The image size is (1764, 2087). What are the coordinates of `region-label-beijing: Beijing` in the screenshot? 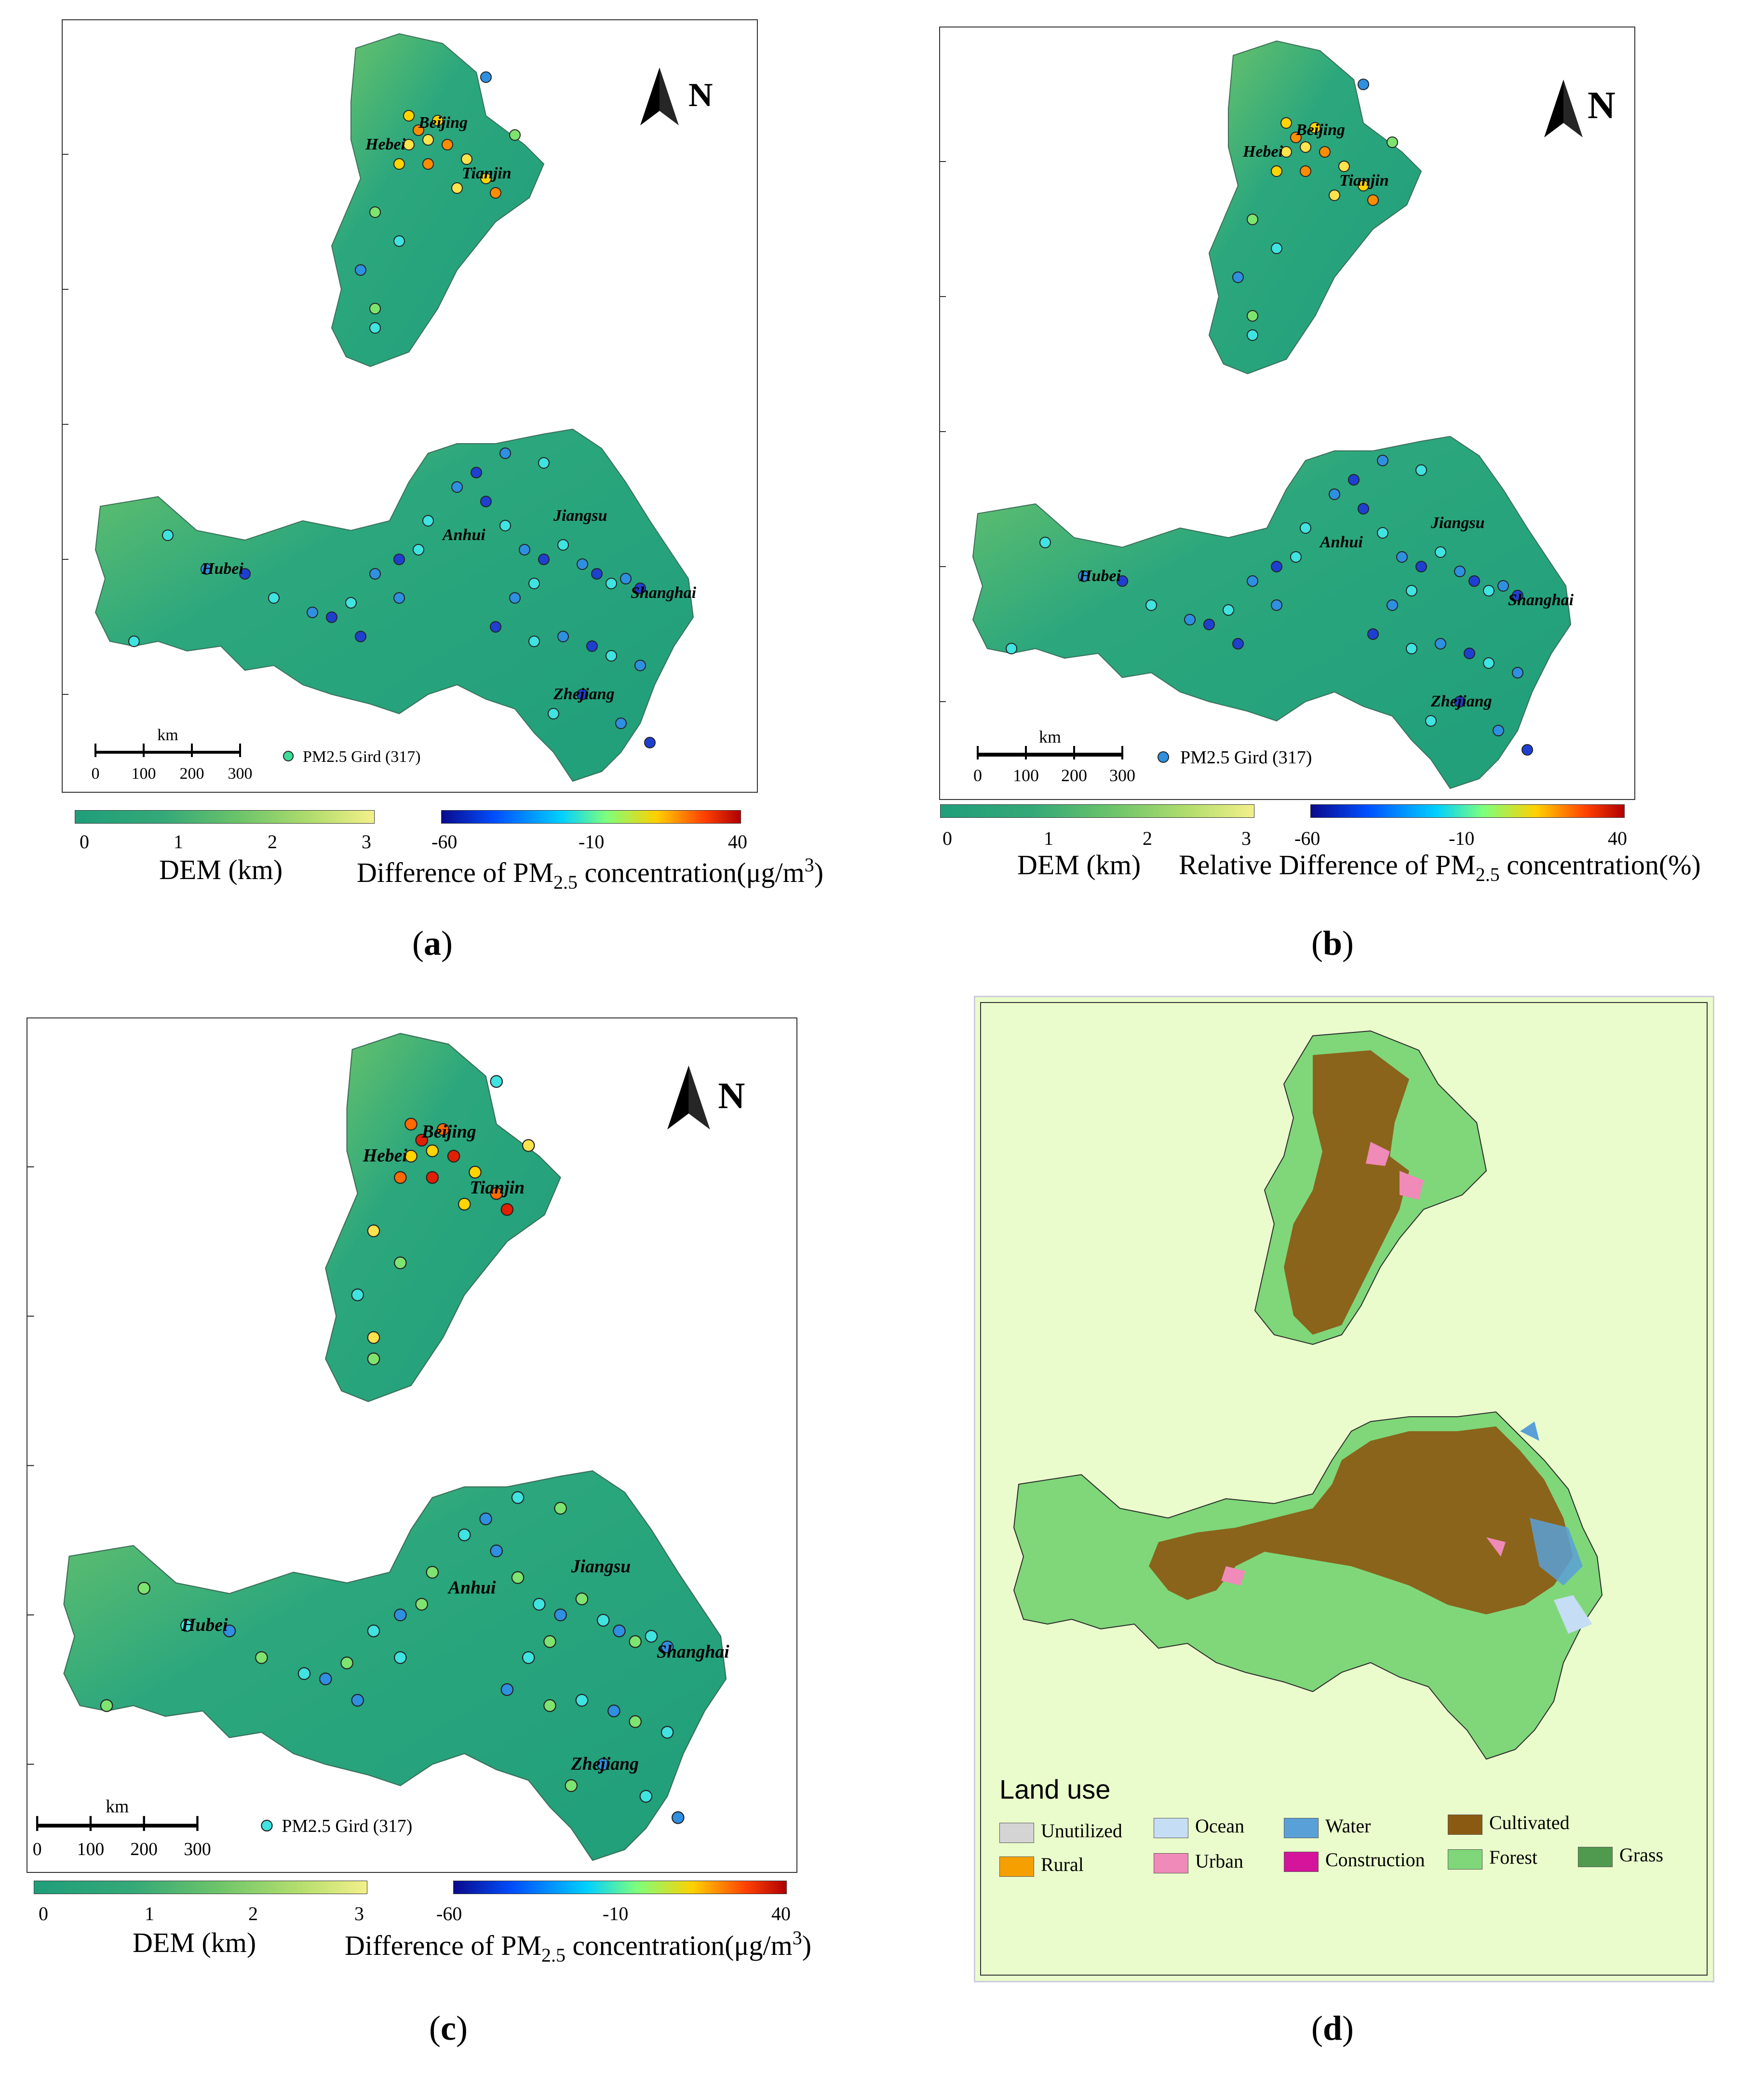 It's located at (1320, 130).